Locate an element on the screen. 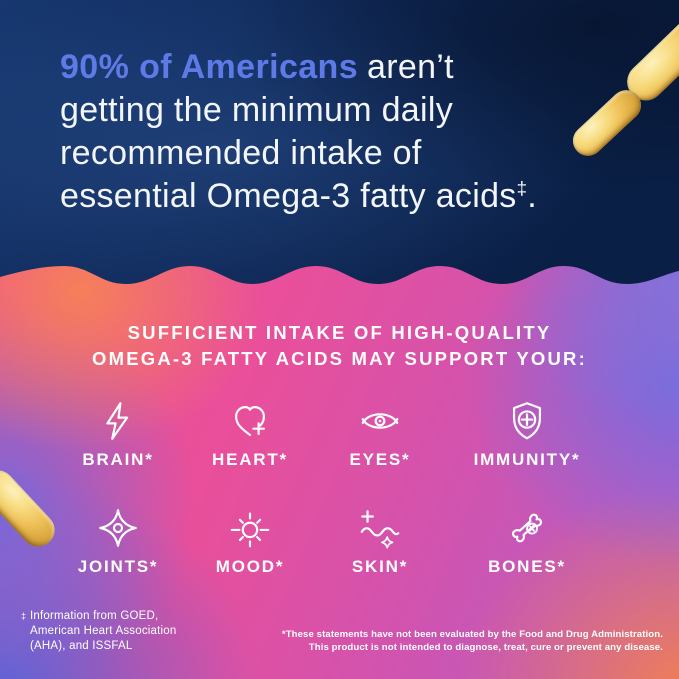  sun-icon is located at coordinates (250, 528).